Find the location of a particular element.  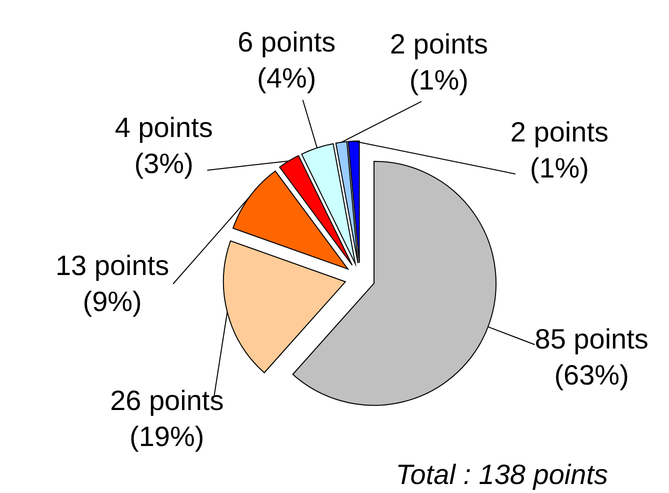

data-label: 4 points (3%) is located at coordinates (163, 145).